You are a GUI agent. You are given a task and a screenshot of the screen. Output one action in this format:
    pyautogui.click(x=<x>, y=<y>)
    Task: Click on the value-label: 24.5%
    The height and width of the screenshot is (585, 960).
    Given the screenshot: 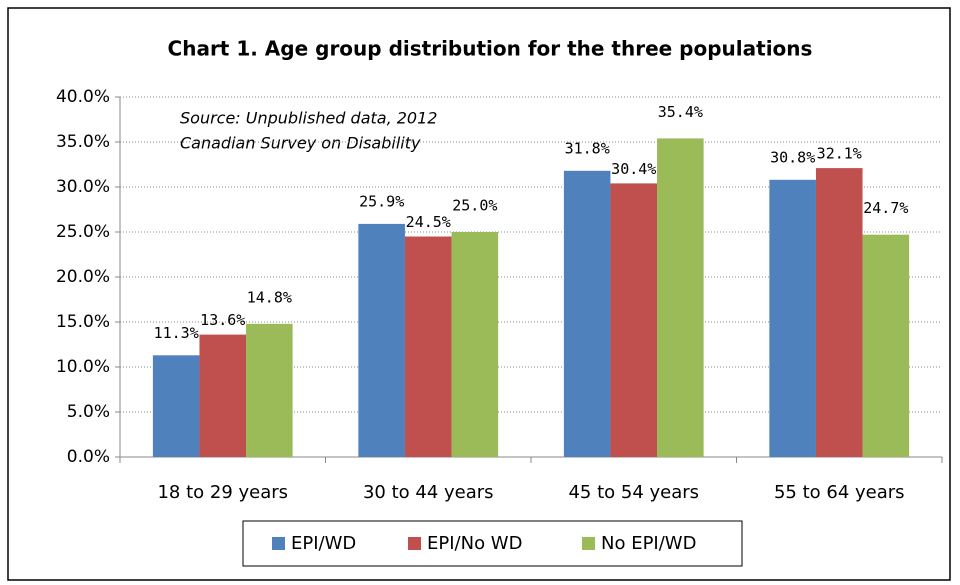 What is the action you would take?
    pyautogui.click(x=428, y=222)
    